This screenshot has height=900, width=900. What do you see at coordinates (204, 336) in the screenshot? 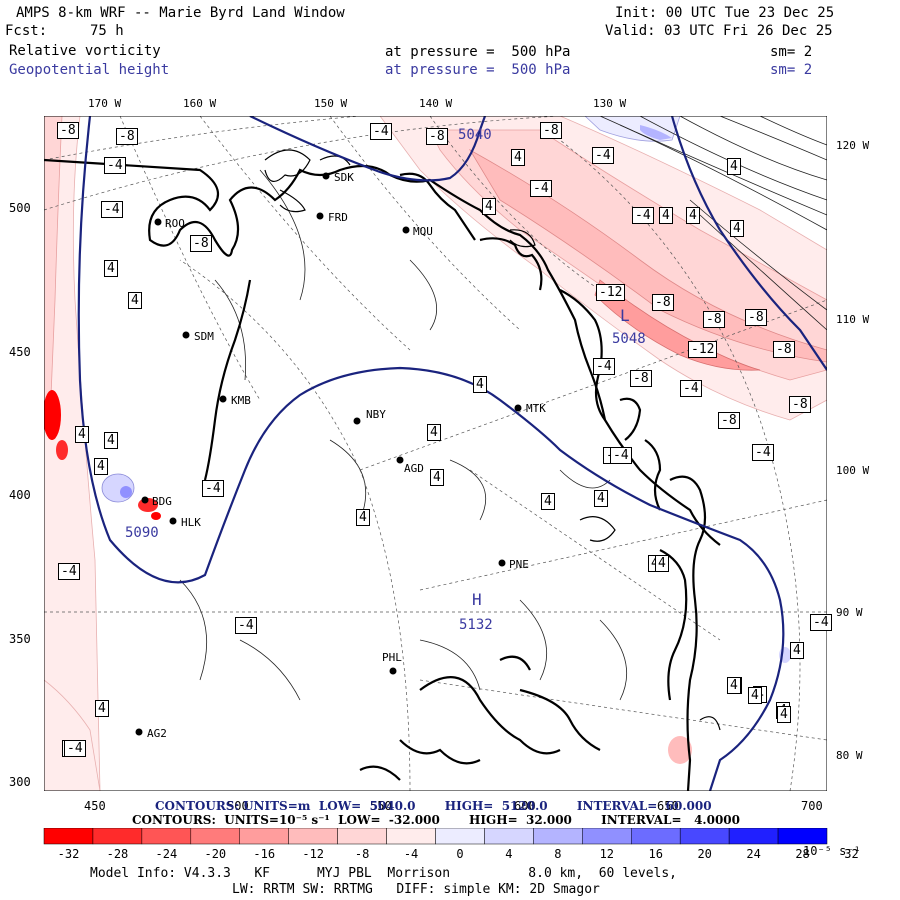
I see `station-label-sdm: SDM` at bounding box center [204, 336].